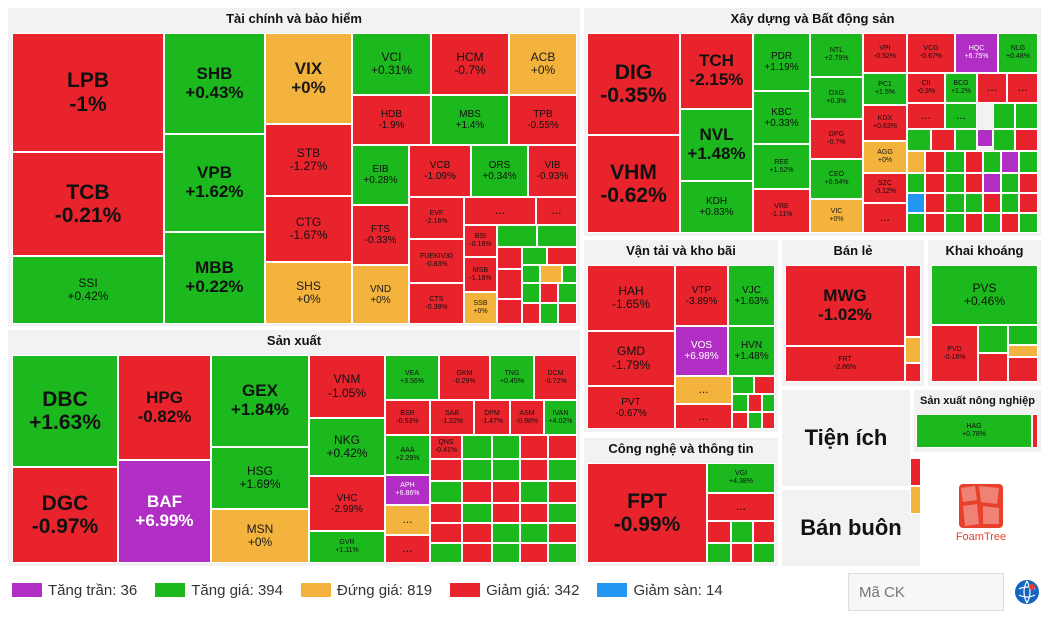 The height and width of the screenshot is (631, 1053). I want to click on tile-HSG: HSG +1.69%, so click(260, 478).